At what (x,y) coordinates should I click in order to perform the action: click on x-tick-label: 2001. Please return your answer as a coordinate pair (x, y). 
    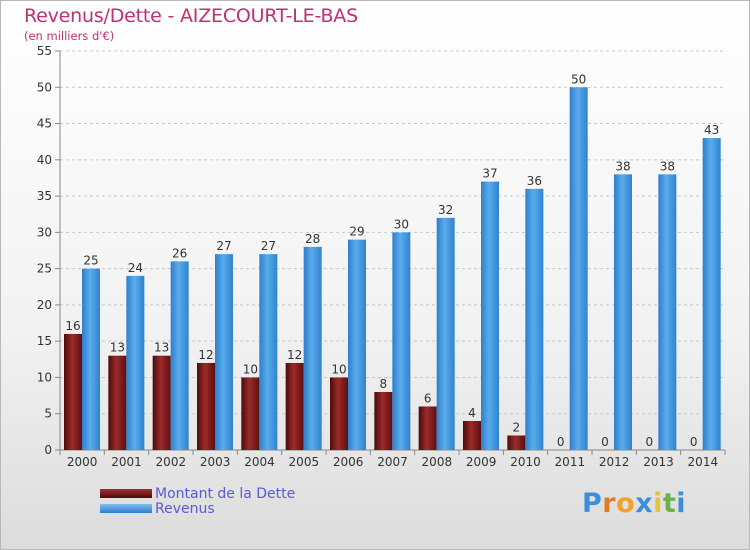
    Looking at the image, I should click on (126, 462).